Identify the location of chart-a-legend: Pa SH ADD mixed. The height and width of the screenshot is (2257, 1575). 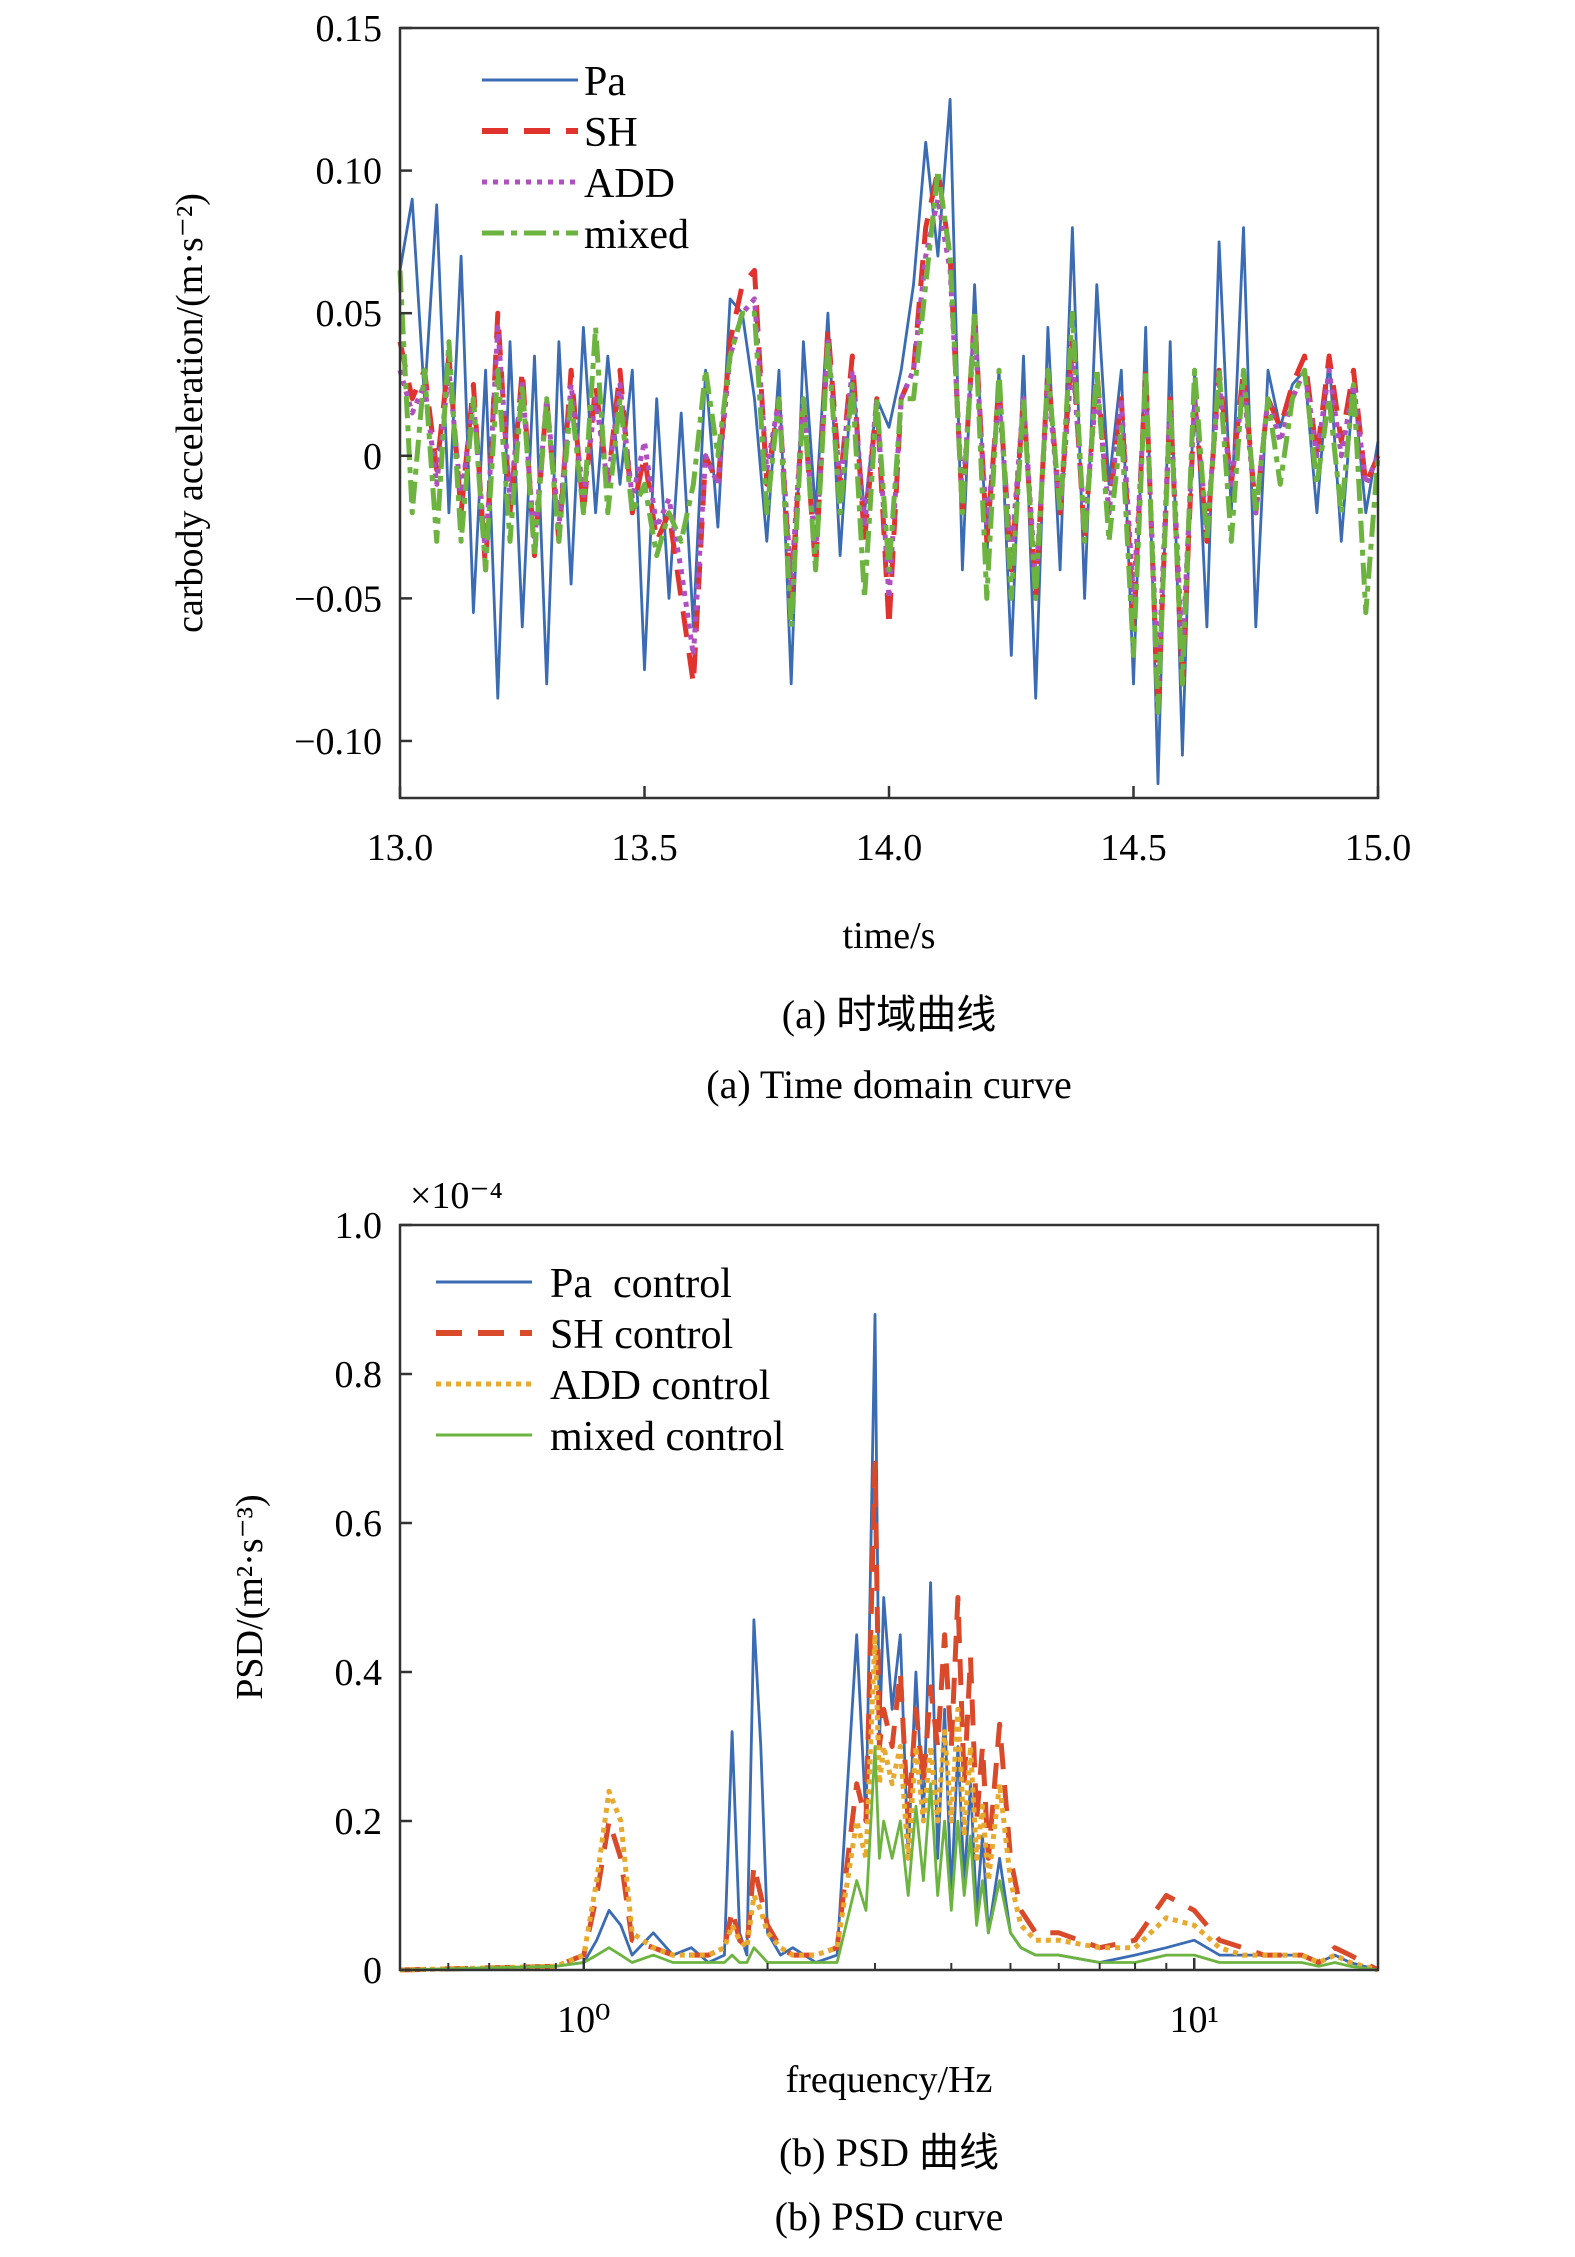
(585, 158).